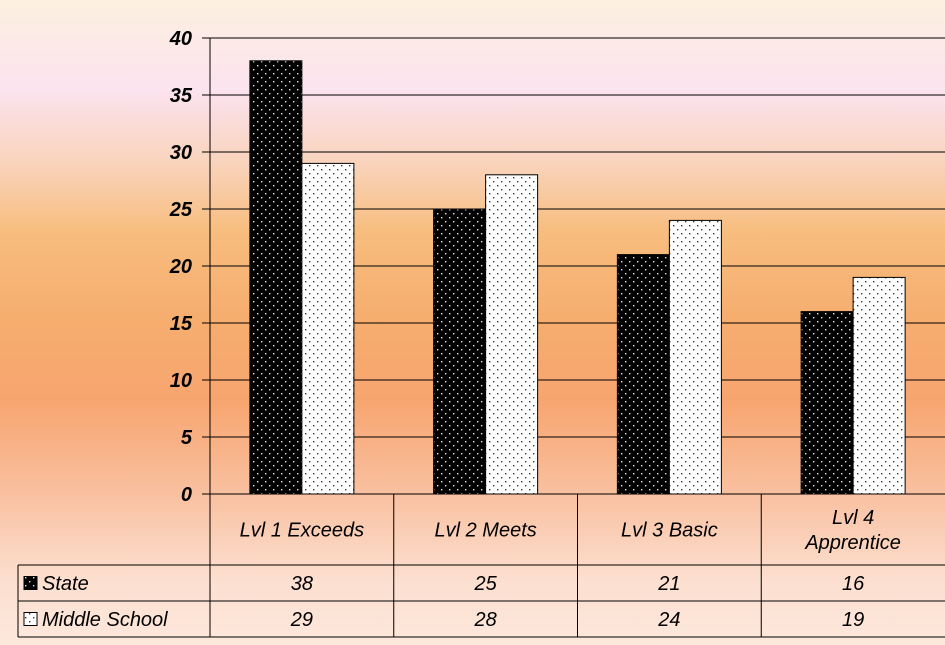  What do you see at coordinates (65, 584) in the screenshot?
I see `series-label: State` at bounding box center [65, 584].